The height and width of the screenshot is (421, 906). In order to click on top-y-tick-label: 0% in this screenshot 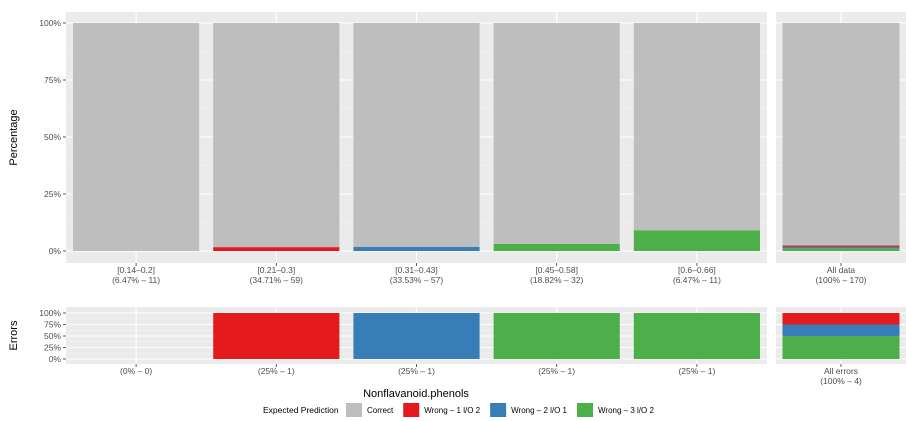, I will do `click(55, 251)`.